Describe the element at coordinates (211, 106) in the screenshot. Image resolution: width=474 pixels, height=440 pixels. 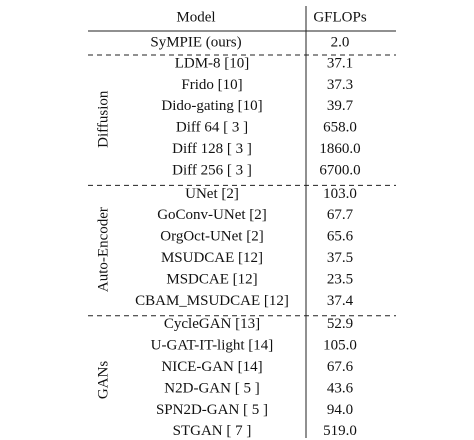
I see `cell: Dido-gating [10]` at that location.